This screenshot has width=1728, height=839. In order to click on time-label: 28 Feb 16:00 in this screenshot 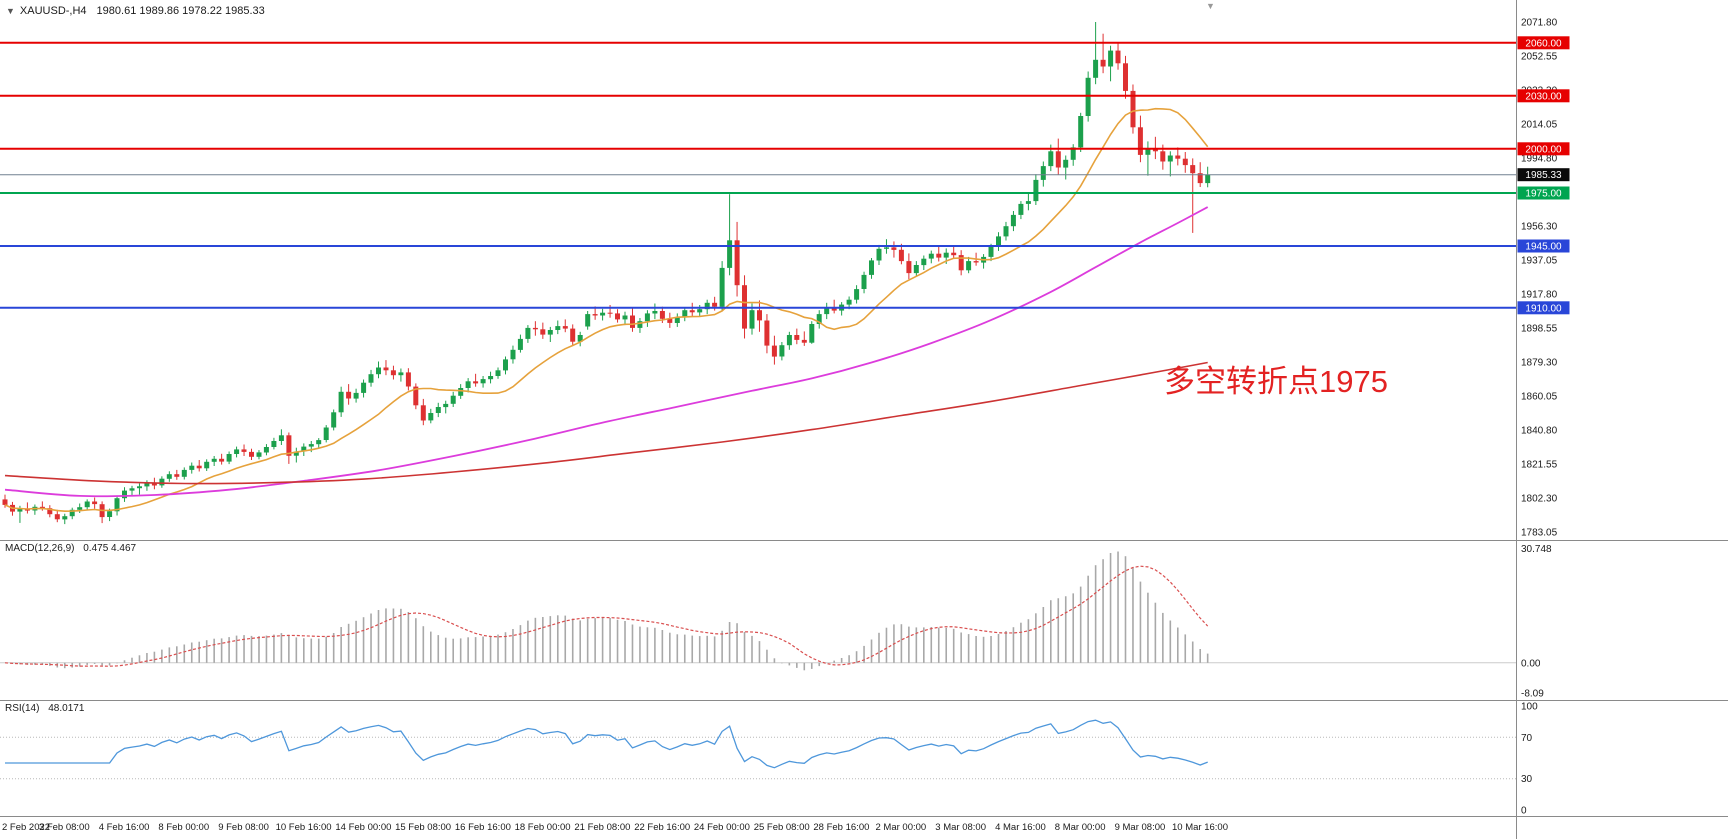, I will do `click(841, 827)`.